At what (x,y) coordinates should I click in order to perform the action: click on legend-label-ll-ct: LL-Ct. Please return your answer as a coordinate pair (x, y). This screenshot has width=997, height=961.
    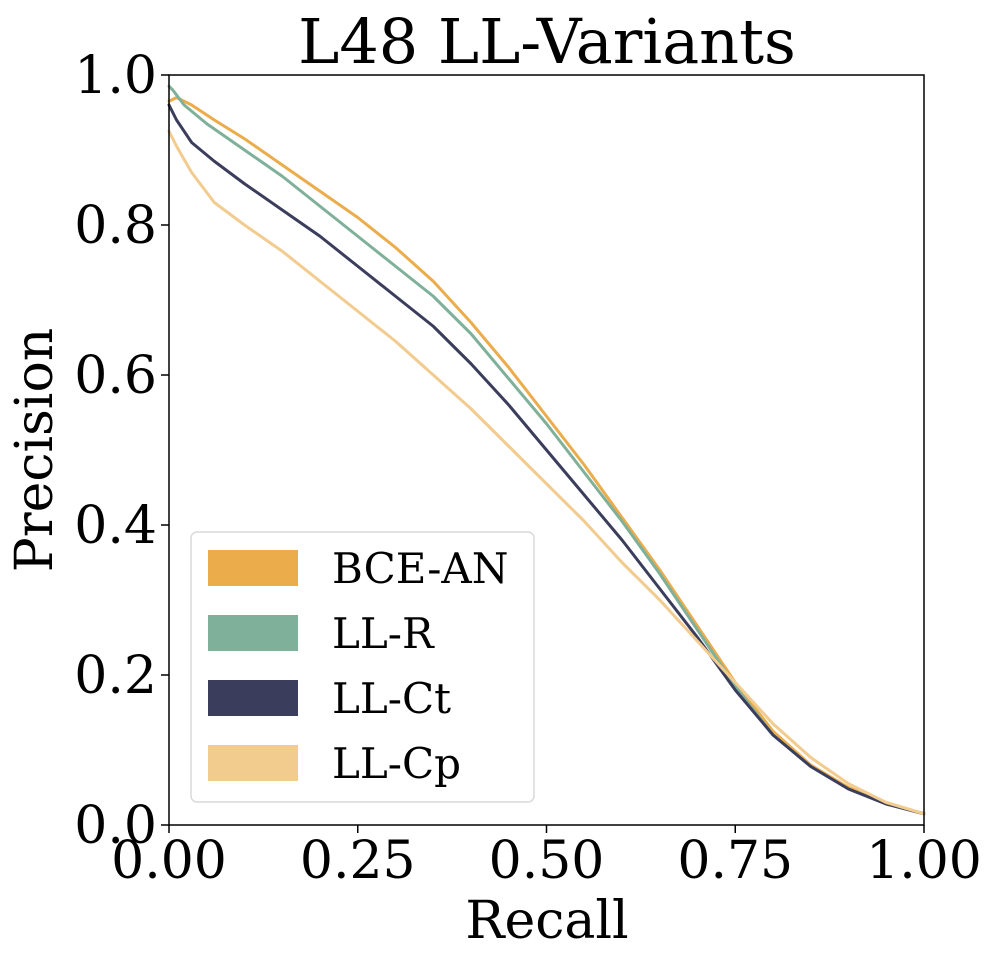
    Looking at the image, I should click on (391, 698).